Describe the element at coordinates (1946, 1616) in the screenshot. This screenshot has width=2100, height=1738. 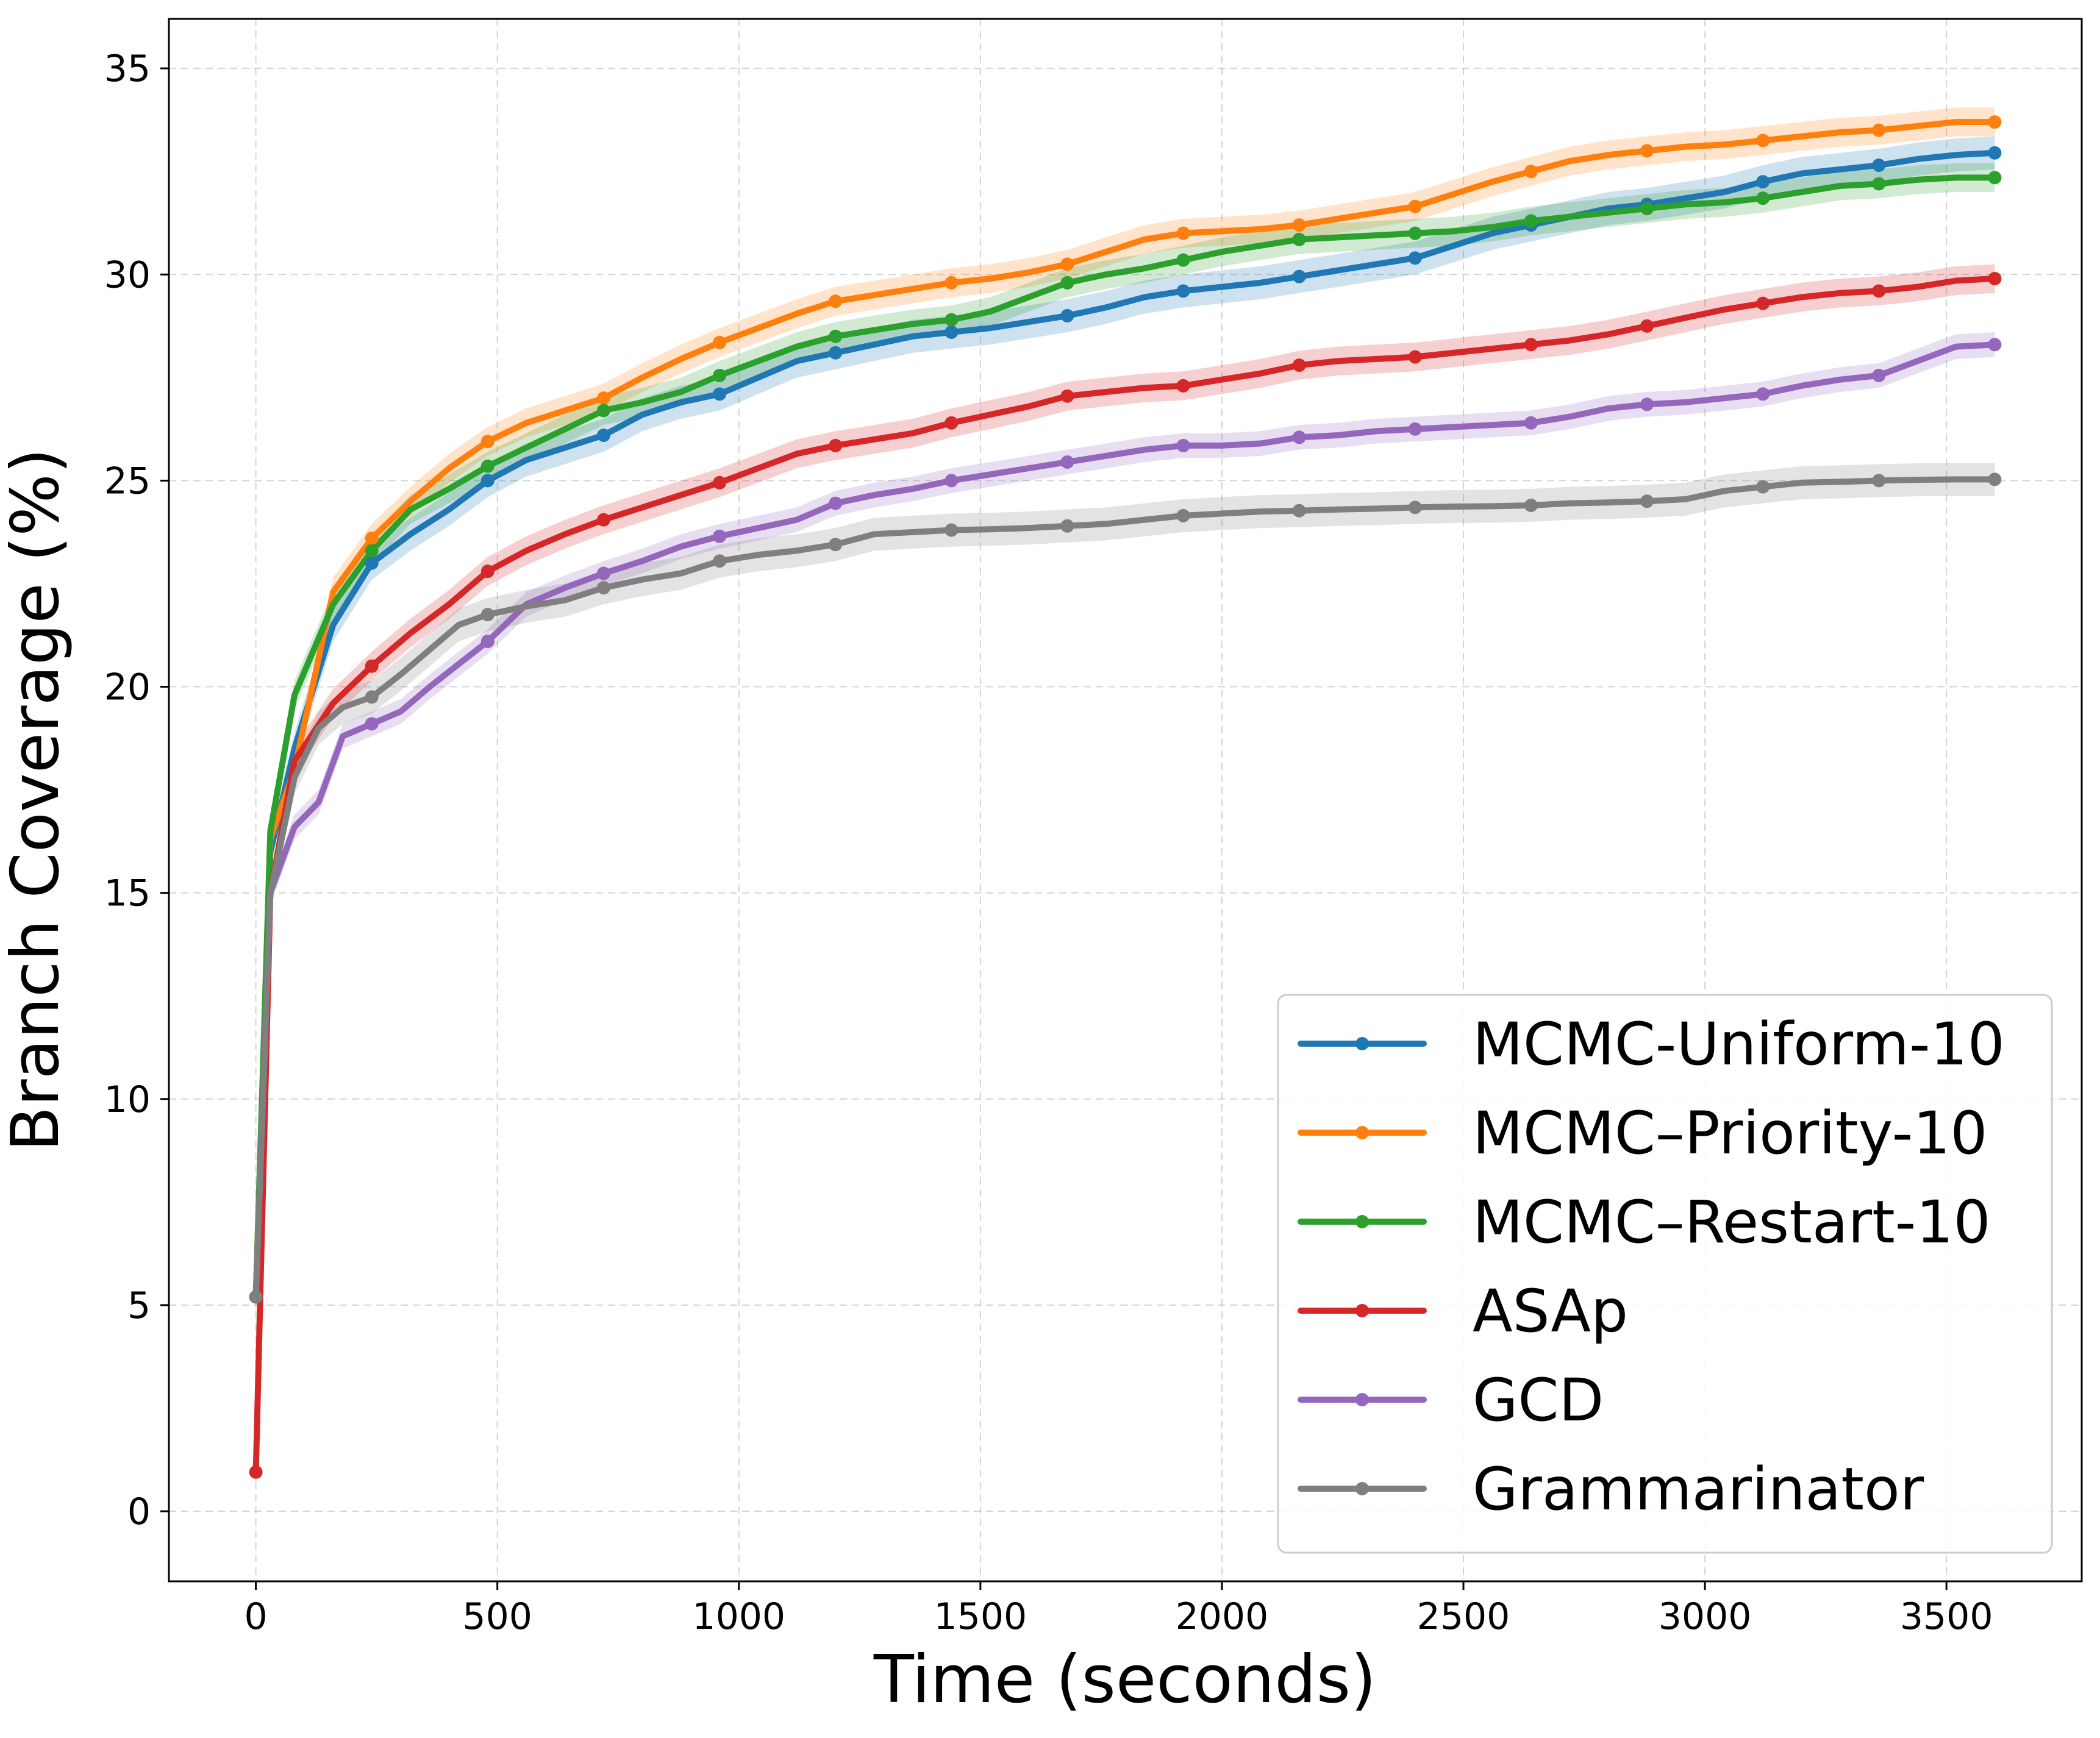
I see `x-tick-label: 3500` at that location.